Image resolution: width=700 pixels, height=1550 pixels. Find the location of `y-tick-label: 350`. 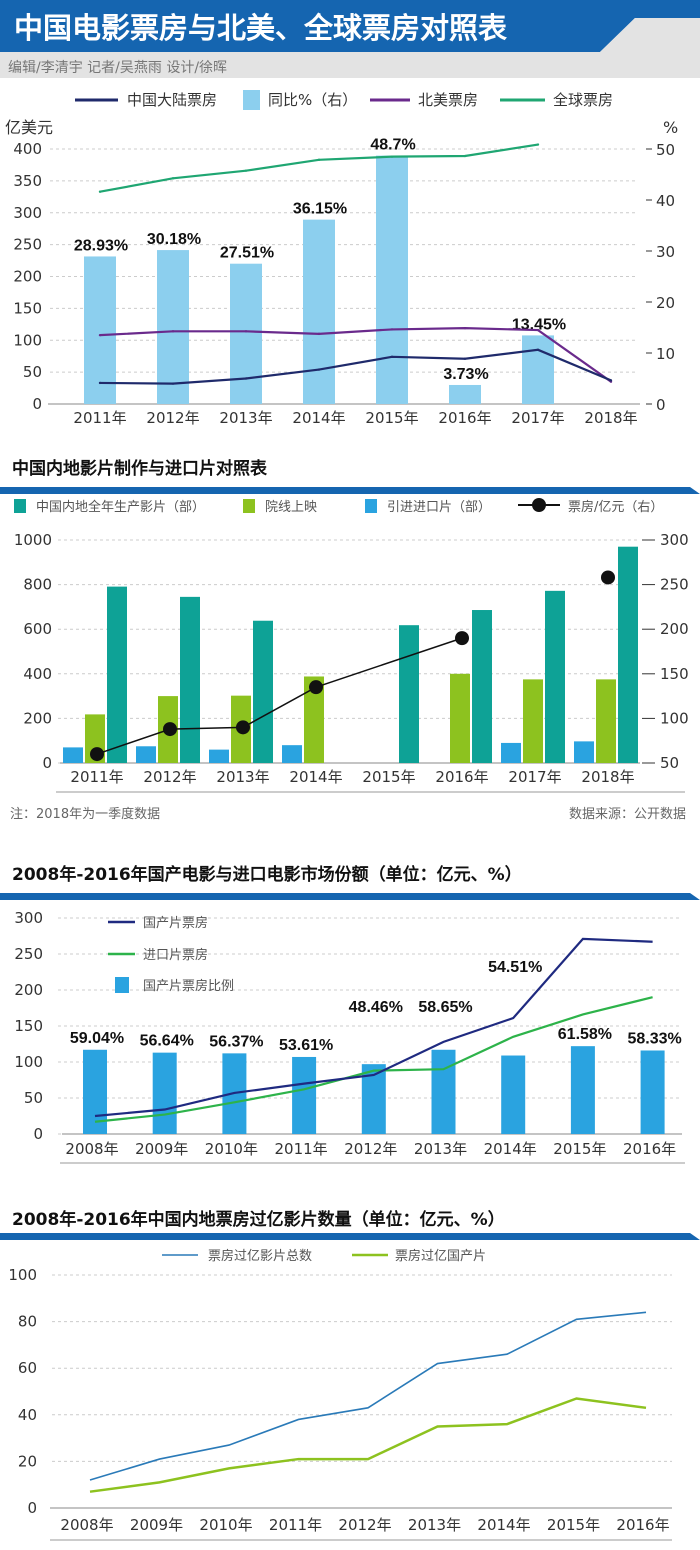

y-tick-label: 350 is located at coordinates (27, 181).